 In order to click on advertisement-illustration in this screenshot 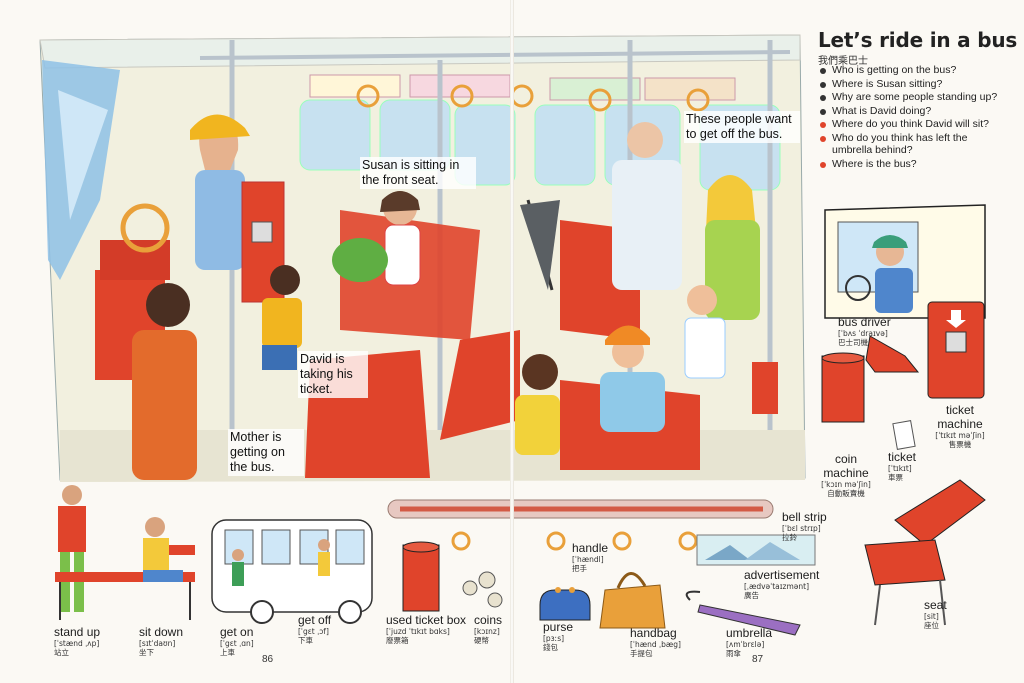, I will do `click(756, 550)`.